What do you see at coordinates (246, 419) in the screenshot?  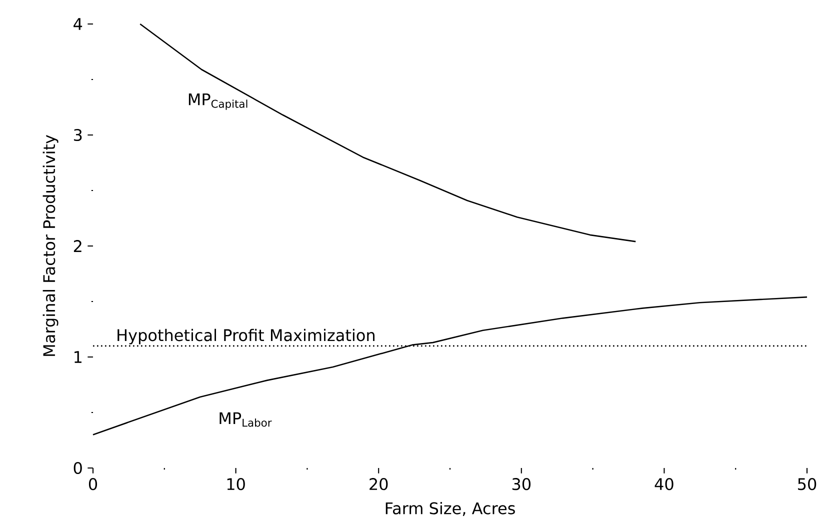 I see `series-label: MP$_{Labor}$` at bounding box center [246, 419].